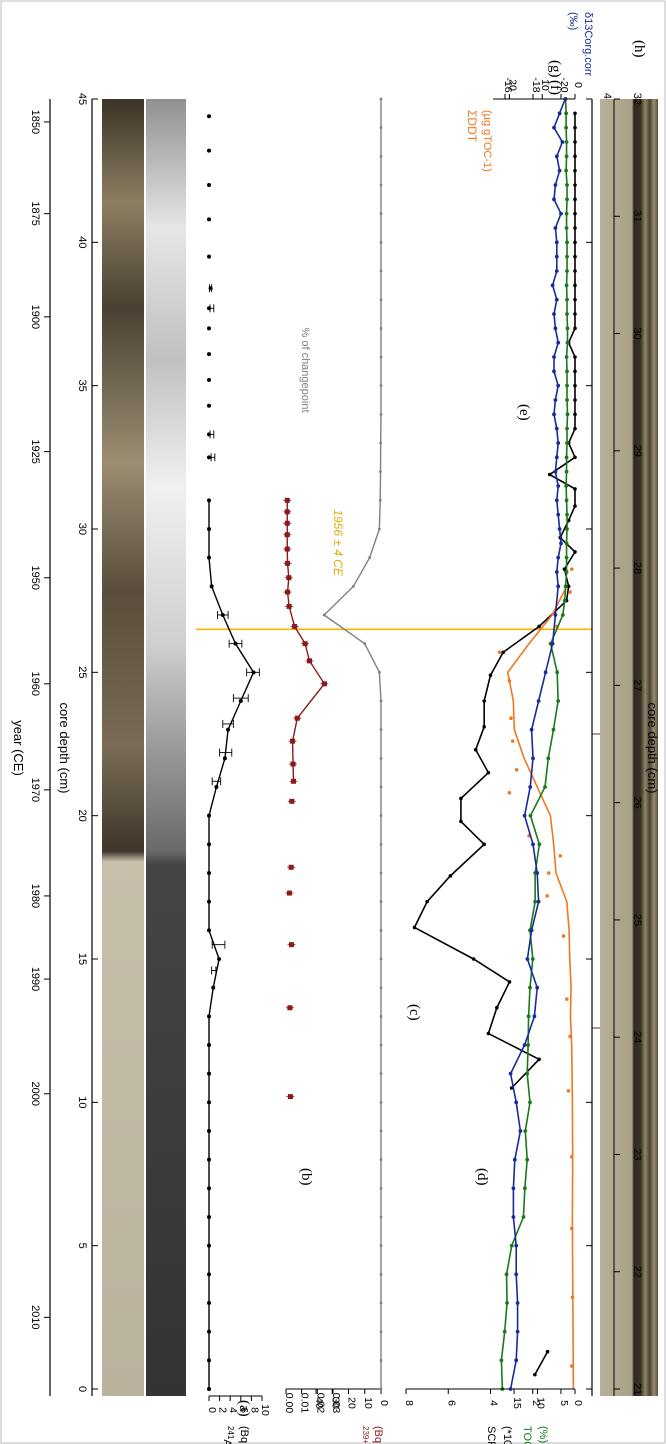  What do you see at coordinates (35, 122) in the screenshot?
I see `year-tick-label: 1850` at bounding box center [35, 122].